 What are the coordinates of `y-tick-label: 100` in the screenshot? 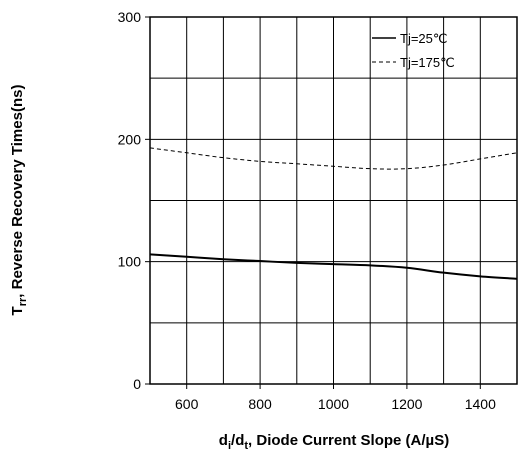 It's located at (130, 262).